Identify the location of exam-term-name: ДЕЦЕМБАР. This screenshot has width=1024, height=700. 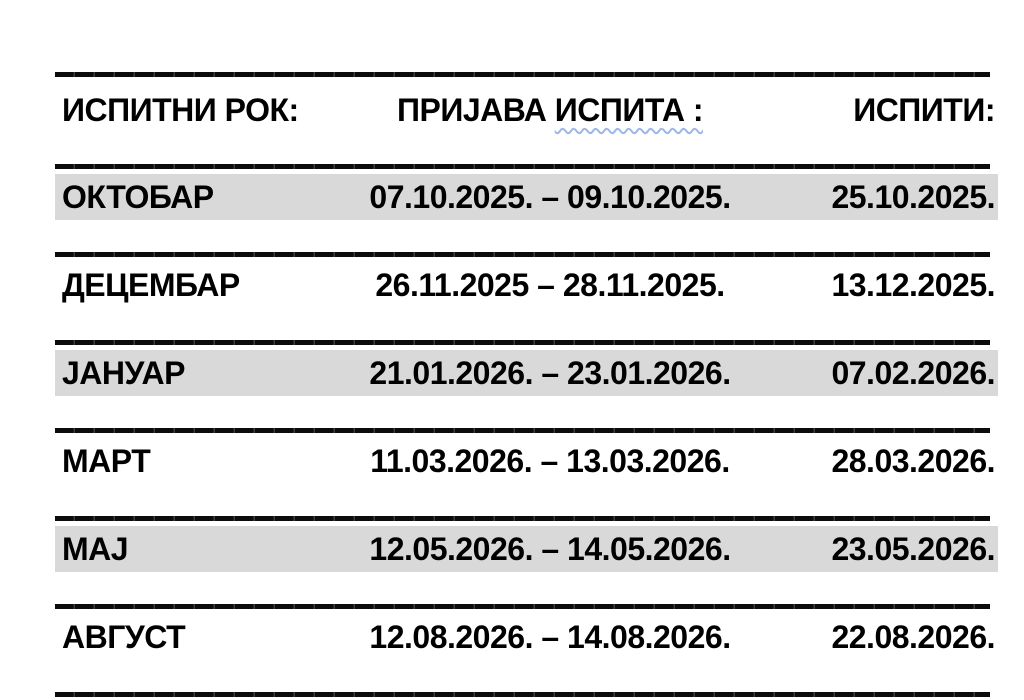
(151, 284).